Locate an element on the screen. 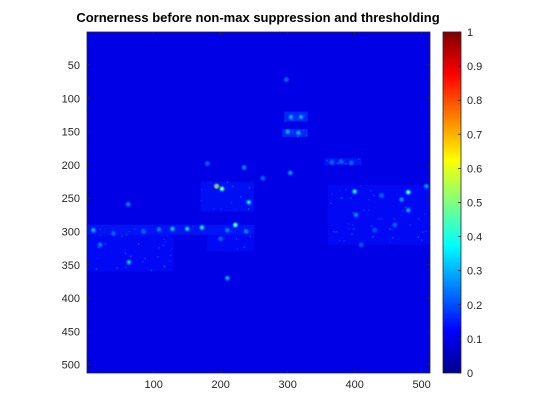 The width and height of the screenshot is (560, 420). colorbar-axis: 0 0.1 0.2 0.3 0.4 0.5 0.6 0.7 0.8 0.9 1 is located at coordinates (470, 203).